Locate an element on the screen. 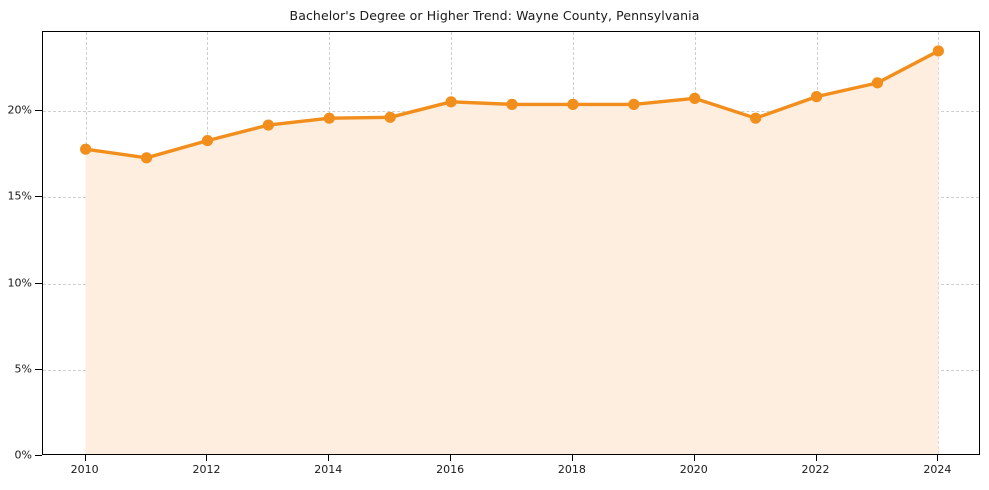  y-axis-tick-marks is located at coordinates (21, 243).